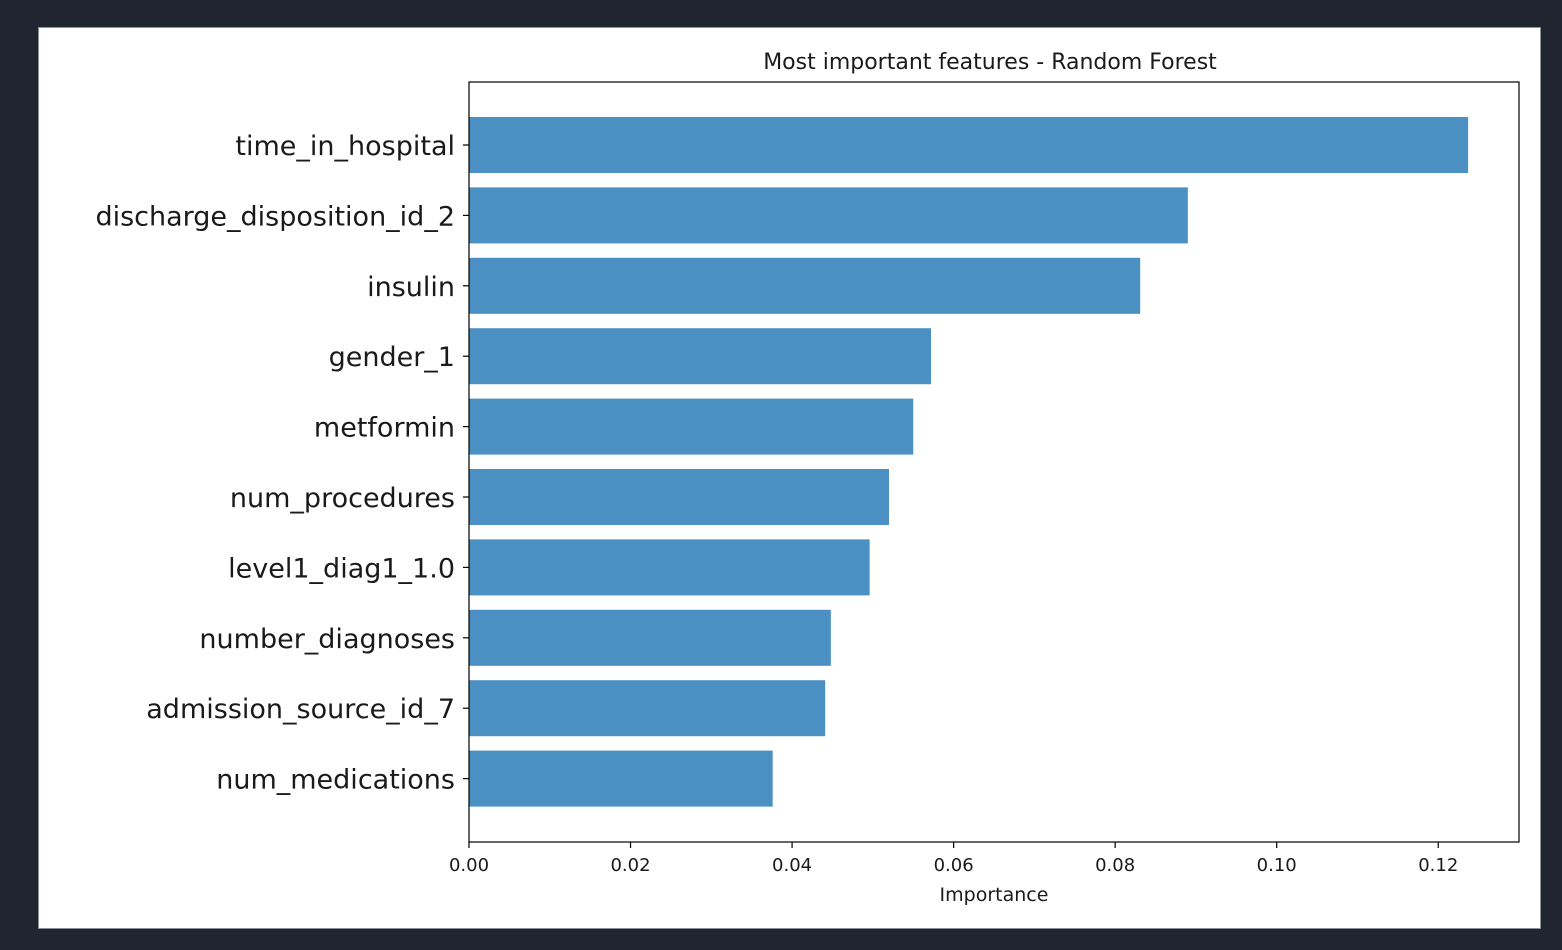 Image resolution: width=1562 pixels, height=950 pixels. I want to click on bar-num_procedures, so click(679, 497).